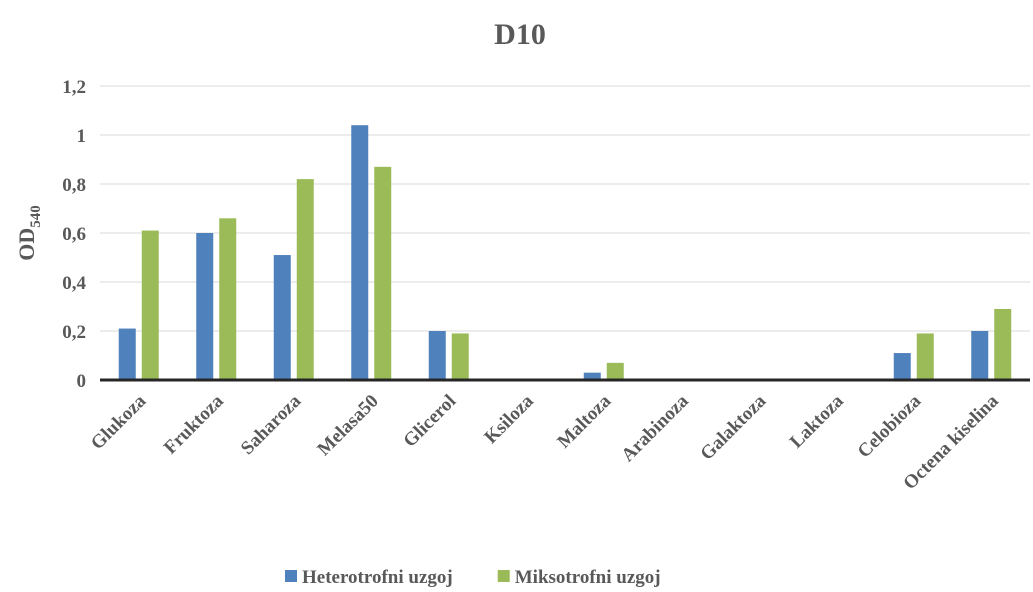 This screenshot has height=592, width=1033. I want to click on y-axis-label: OD540, so click(29, 233).